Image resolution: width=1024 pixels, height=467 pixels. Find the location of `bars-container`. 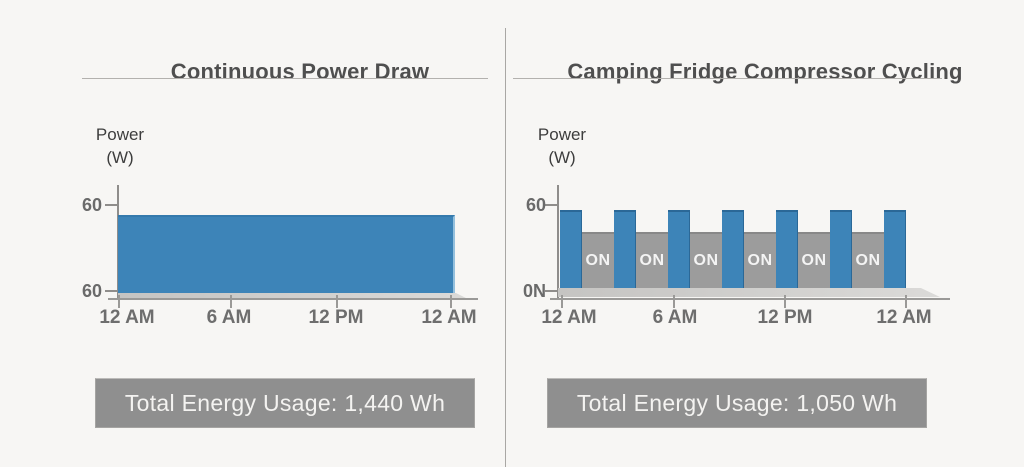

bars-container is located at coordinates (286, 239).